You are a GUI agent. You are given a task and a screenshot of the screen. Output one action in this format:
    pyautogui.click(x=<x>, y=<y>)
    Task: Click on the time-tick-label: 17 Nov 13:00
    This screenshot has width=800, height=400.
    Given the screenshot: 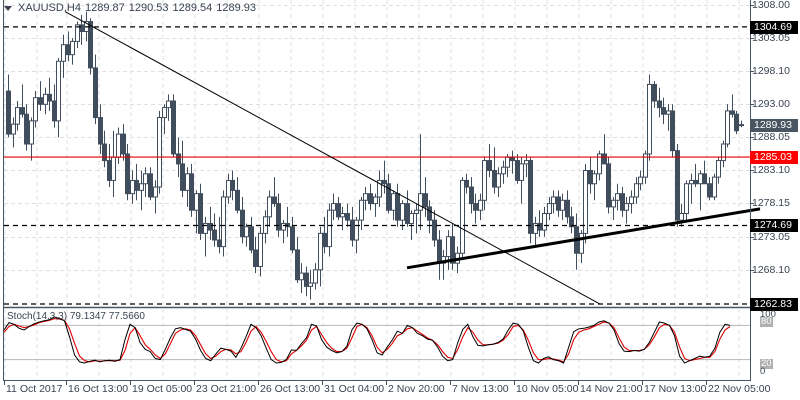 What is the action you would take?
    pyautogui.click(x=675, y=389)
    